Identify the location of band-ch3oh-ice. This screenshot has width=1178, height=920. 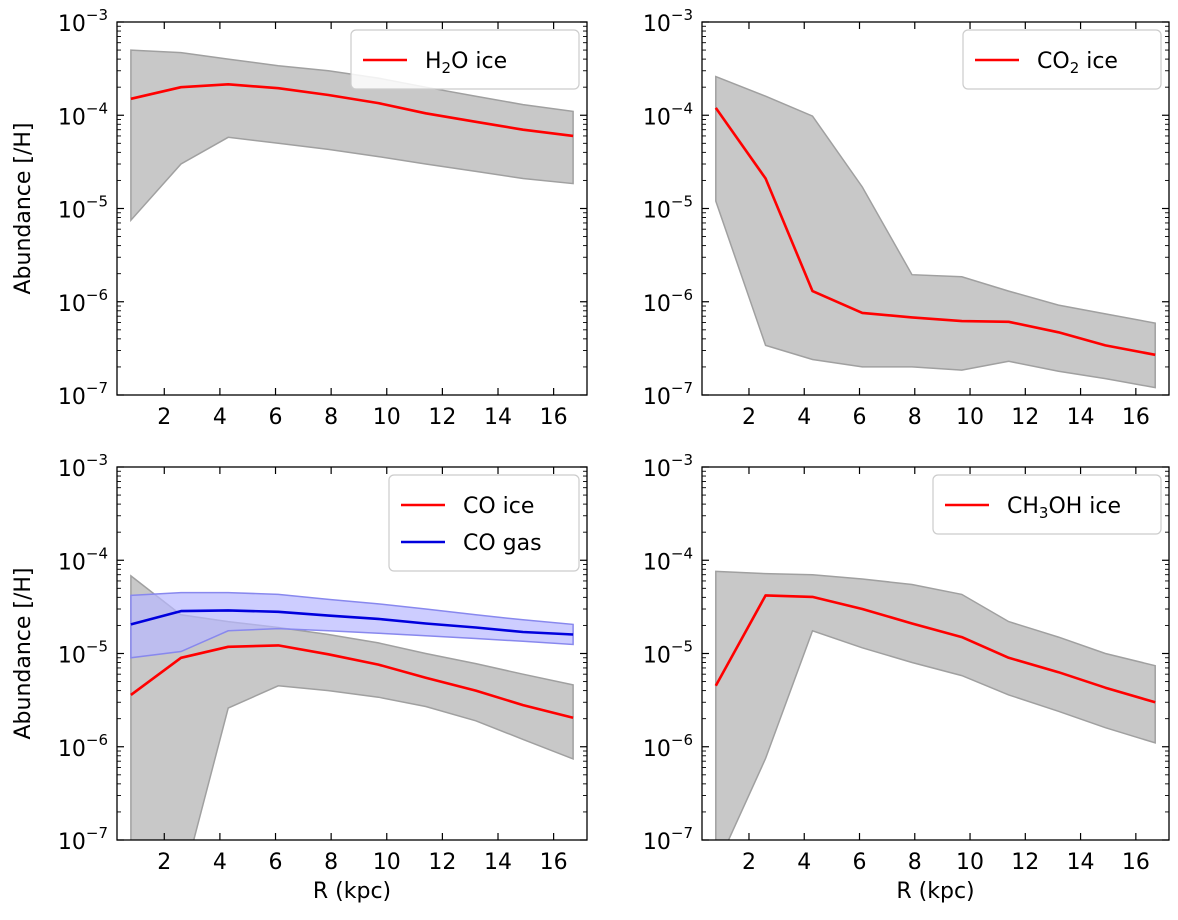
(935, 705).